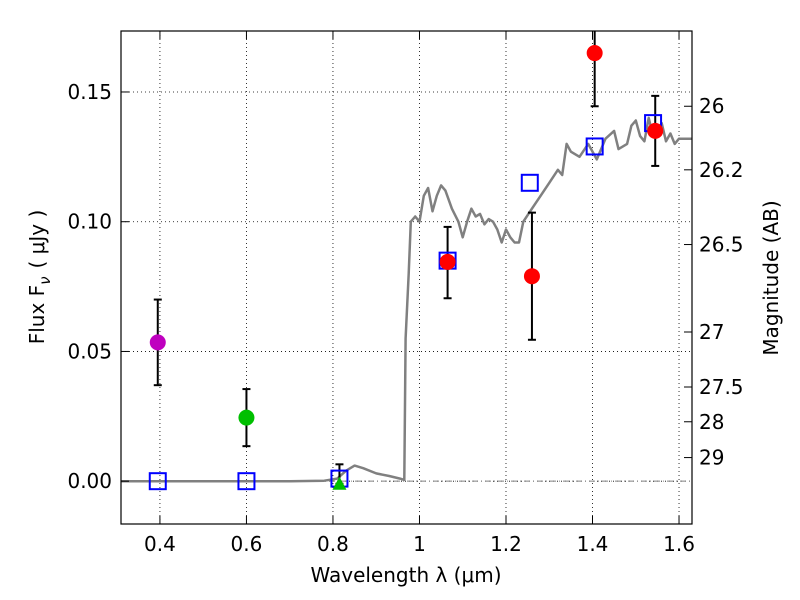 Image resolution: width=800 pixels, height=600 pixels. Describe the element at coordinates (711, 332) in the screenshot. I see `magnitude-tick-label: 27` at that location.